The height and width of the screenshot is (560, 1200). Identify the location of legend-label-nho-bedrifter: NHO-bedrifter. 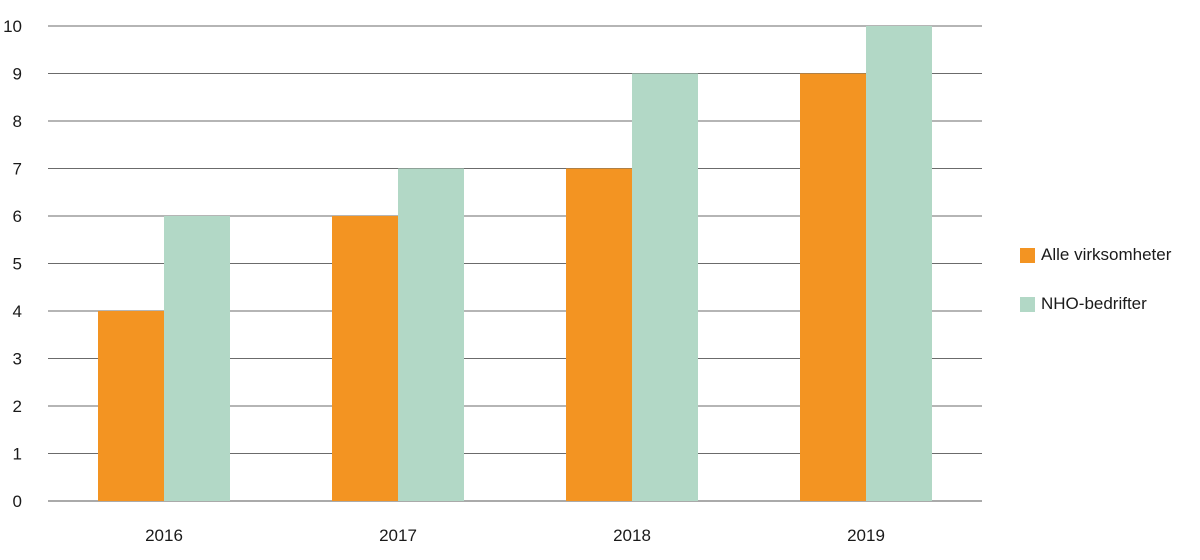
(1094, 303).